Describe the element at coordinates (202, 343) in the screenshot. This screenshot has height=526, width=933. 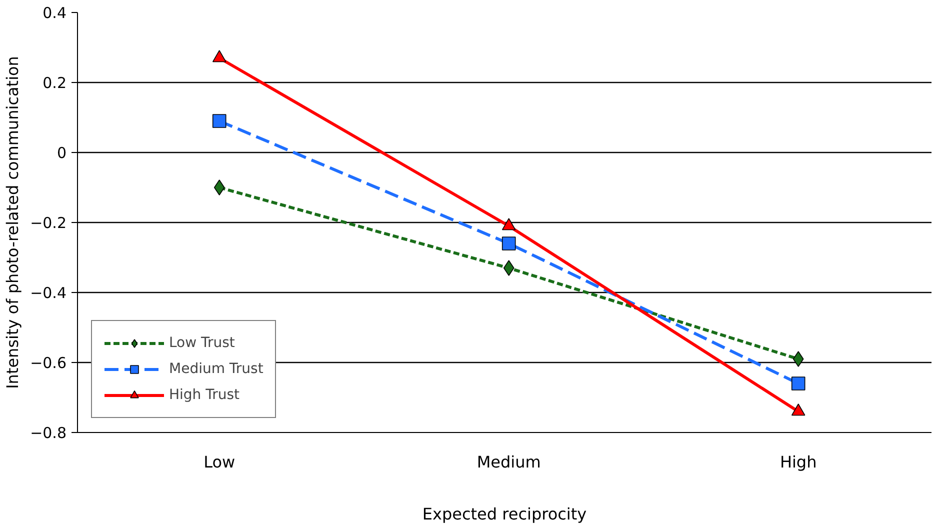
I see `legend-label: Low Trust` at that location.